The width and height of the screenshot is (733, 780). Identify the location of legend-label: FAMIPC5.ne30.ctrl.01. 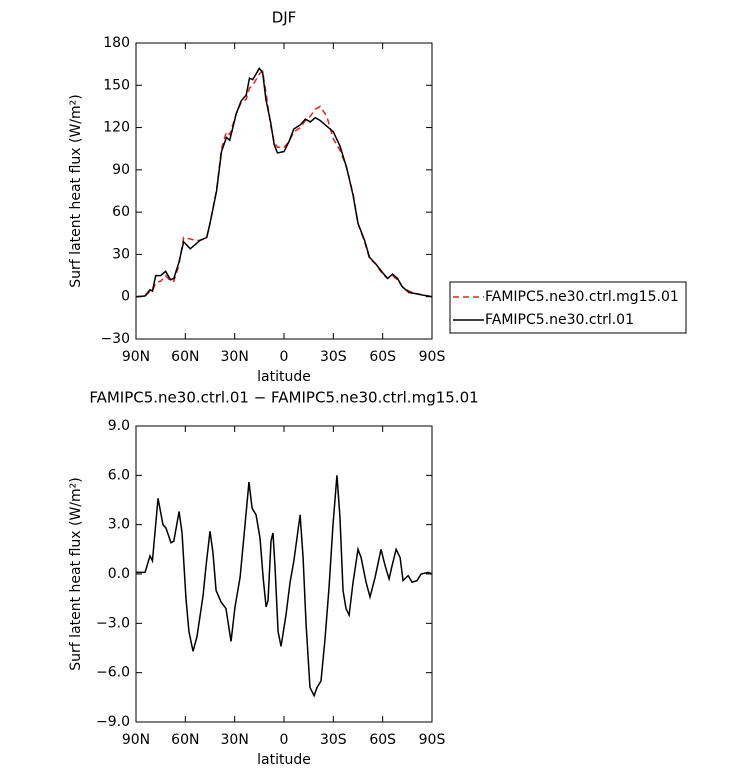
(559, 320).